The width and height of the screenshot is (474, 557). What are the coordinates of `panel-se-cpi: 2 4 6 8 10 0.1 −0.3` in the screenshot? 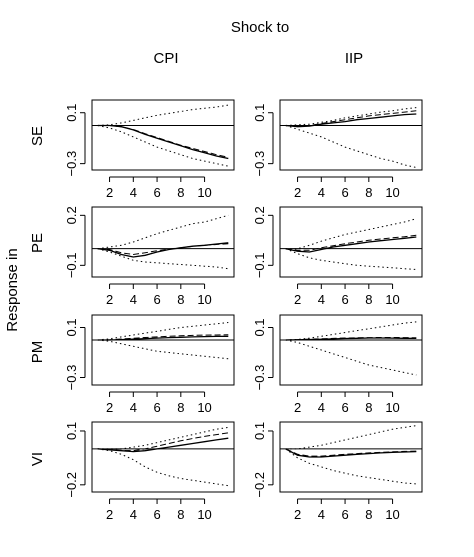 It's located at (149, 149).